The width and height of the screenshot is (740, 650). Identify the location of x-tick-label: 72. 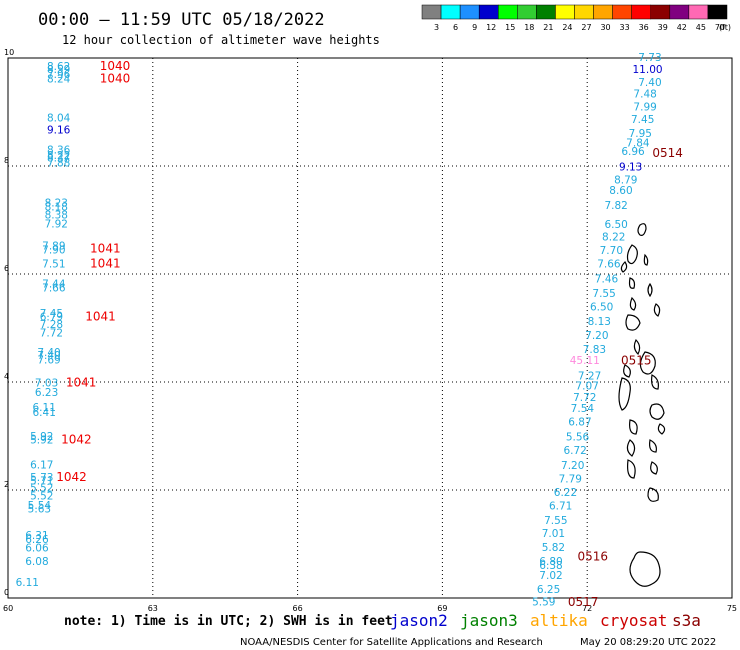
(587, 608).